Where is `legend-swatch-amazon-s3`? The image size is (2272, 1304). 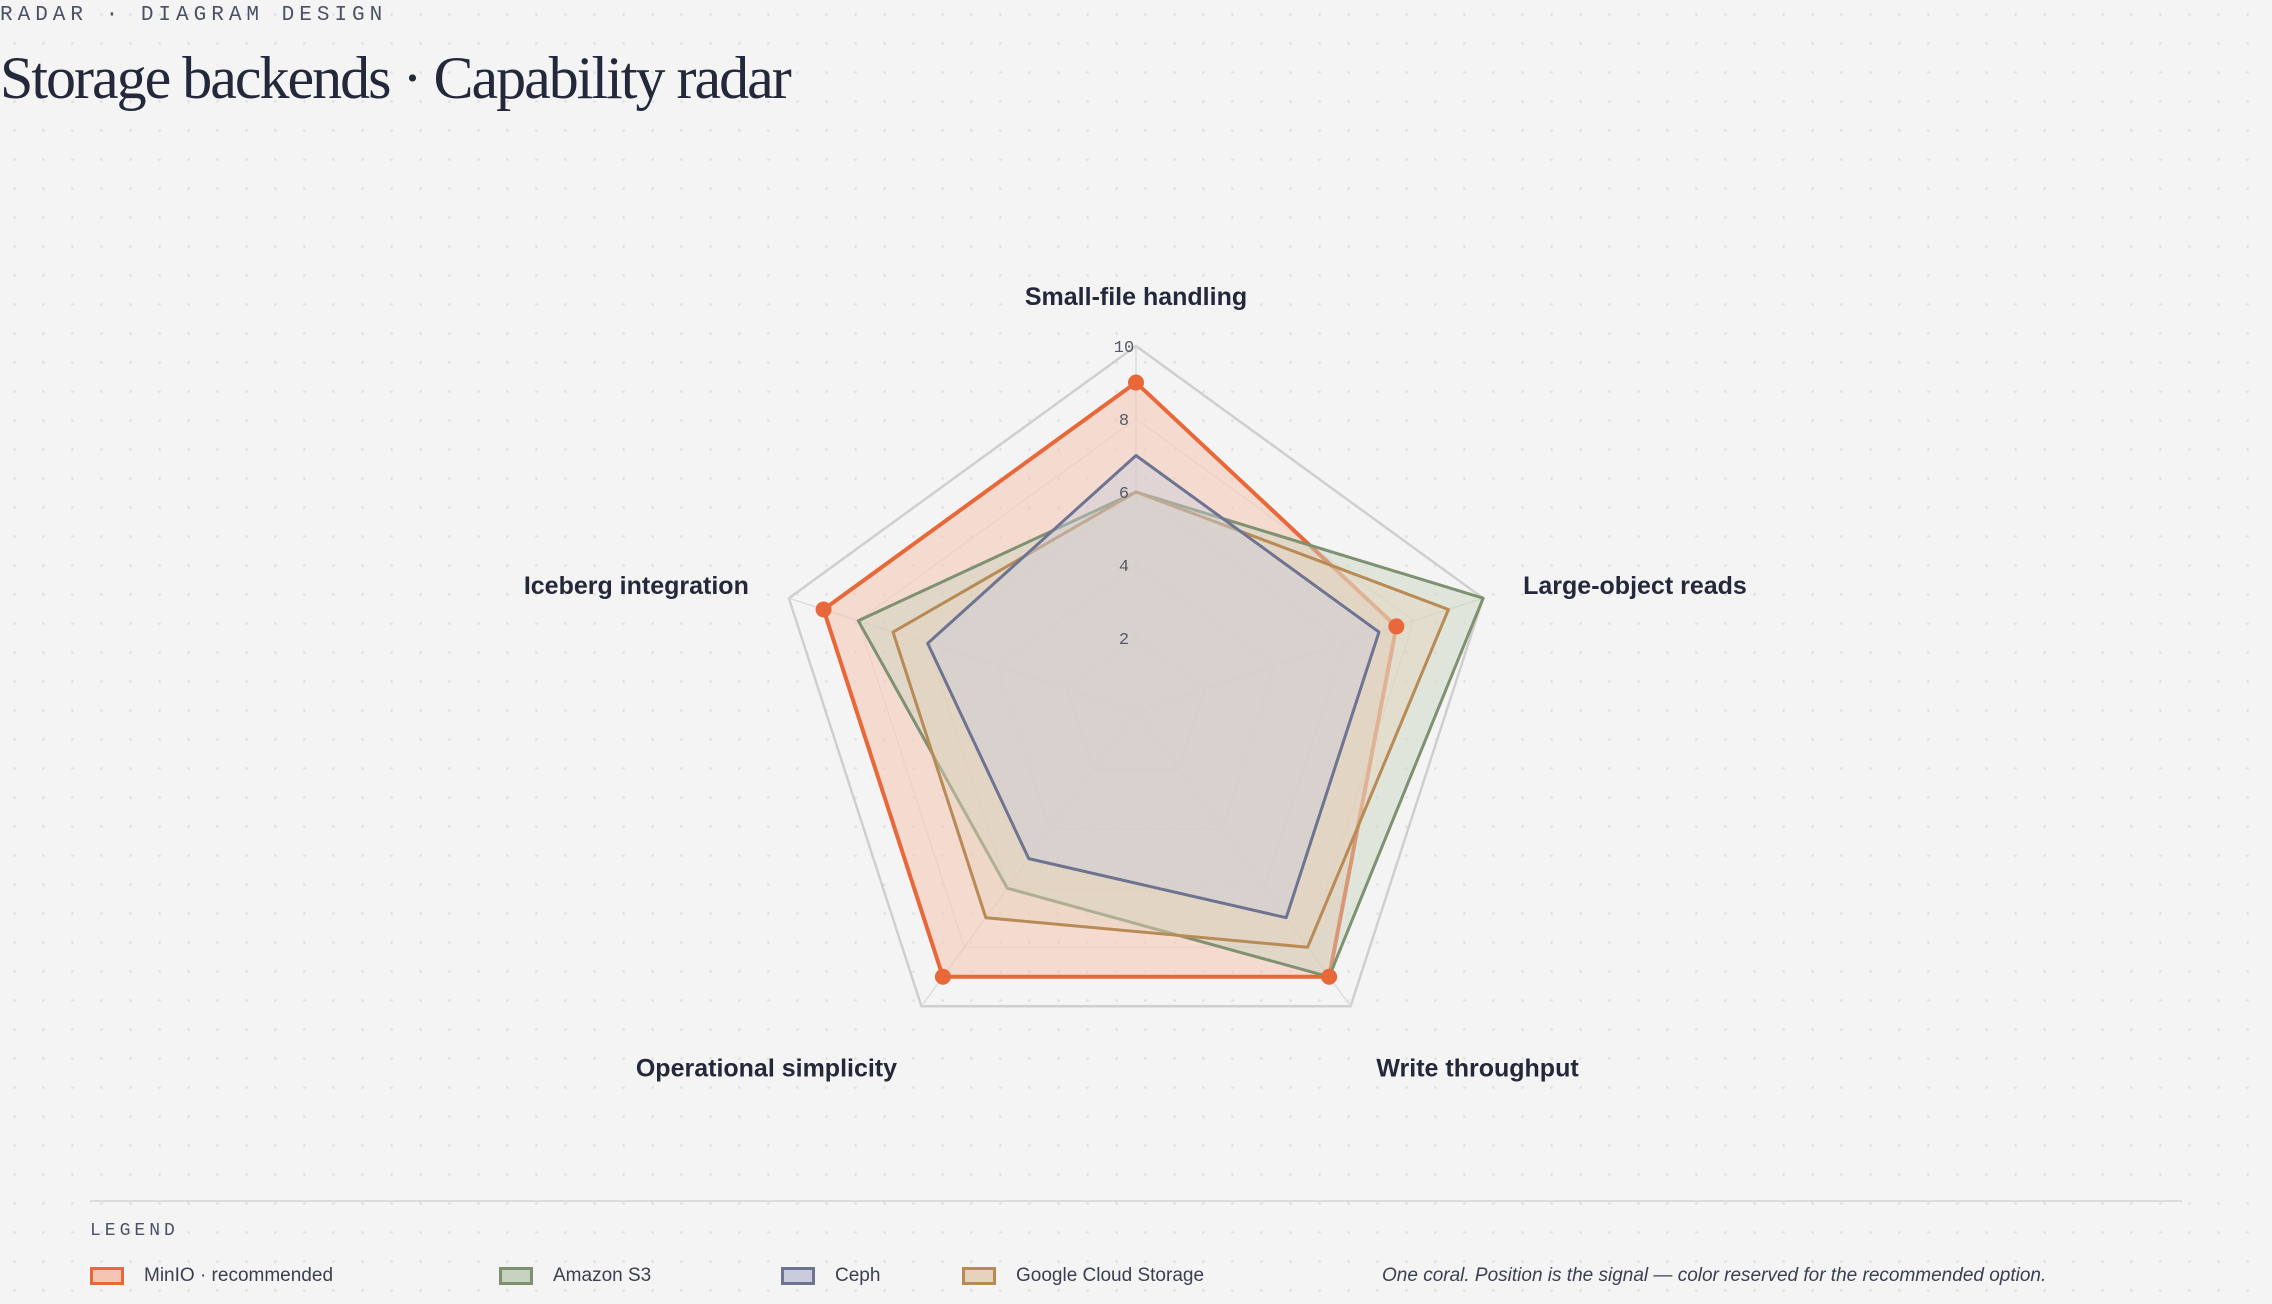 legend-swatch-amazon-s3 is located at coordinates (516, 1276).